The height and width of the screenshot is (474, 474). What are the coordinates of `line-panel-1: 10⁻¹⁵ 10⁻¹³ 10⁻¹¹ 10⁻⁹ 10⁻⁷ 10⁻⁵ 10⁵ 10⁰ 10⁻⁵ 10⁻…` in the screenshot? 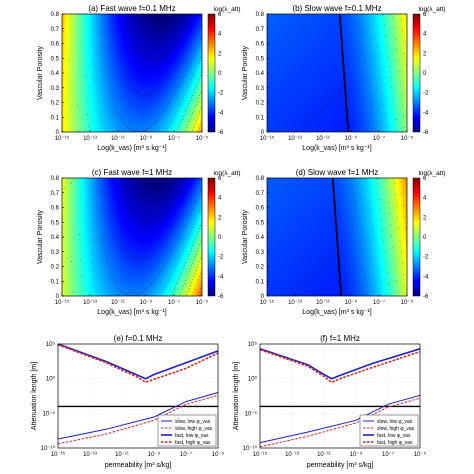 It's located at (128, 401).